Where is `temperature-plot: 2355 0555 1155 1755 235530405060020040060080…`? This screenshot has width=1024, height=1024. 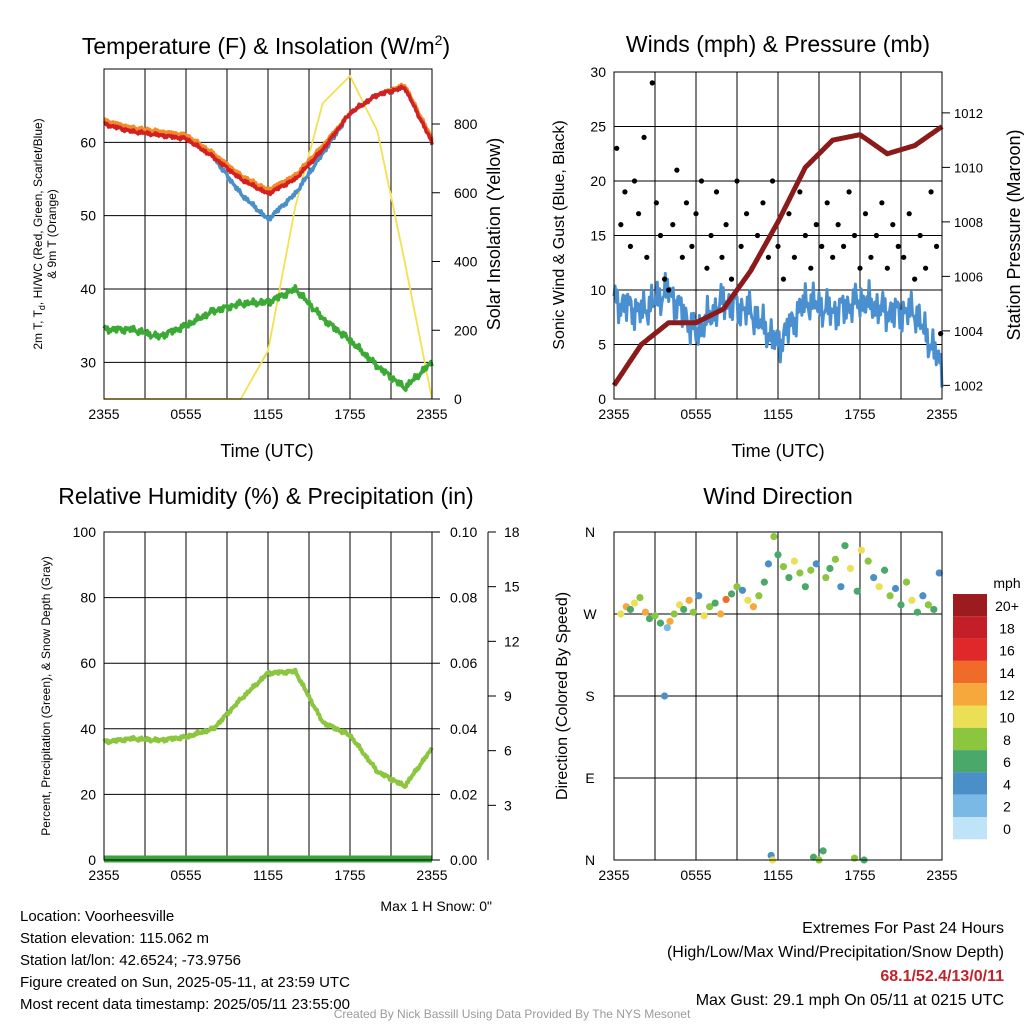
temperature-plot: 2355 0555 1155 1755 235530405060020040060080… is located at coordinates (279, 245).